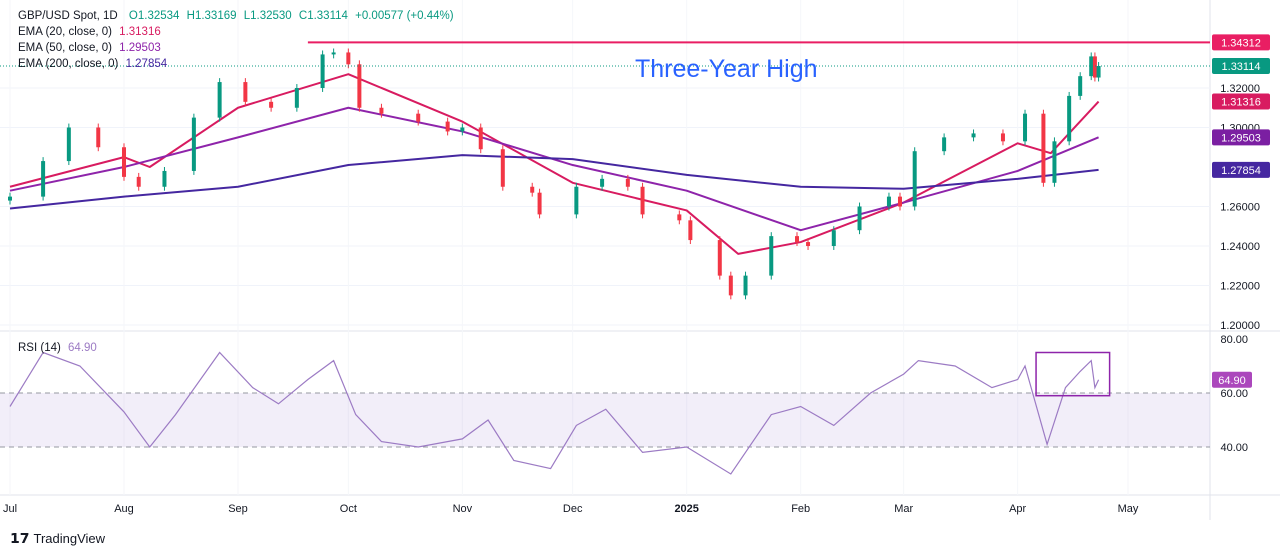 The image size is (1280, 555). What do you see at coordinates (573, 509) in the screenshot?
I see `time-tick-label: Dec` at bounding box center [573, 509].